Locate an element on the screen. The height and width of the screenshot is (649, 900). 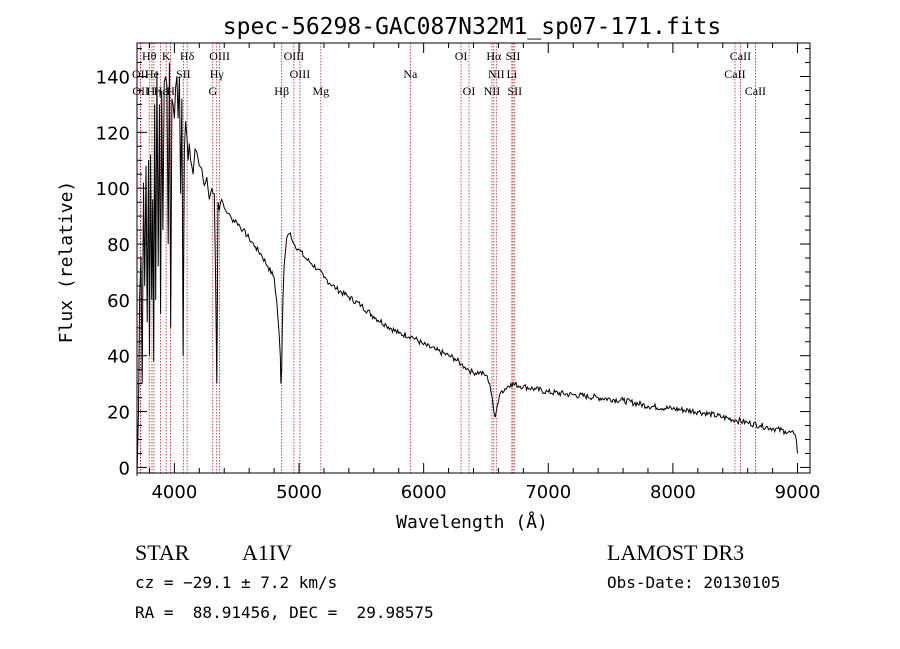
y-tick-label: 80 is located at coordinates (118, 245).